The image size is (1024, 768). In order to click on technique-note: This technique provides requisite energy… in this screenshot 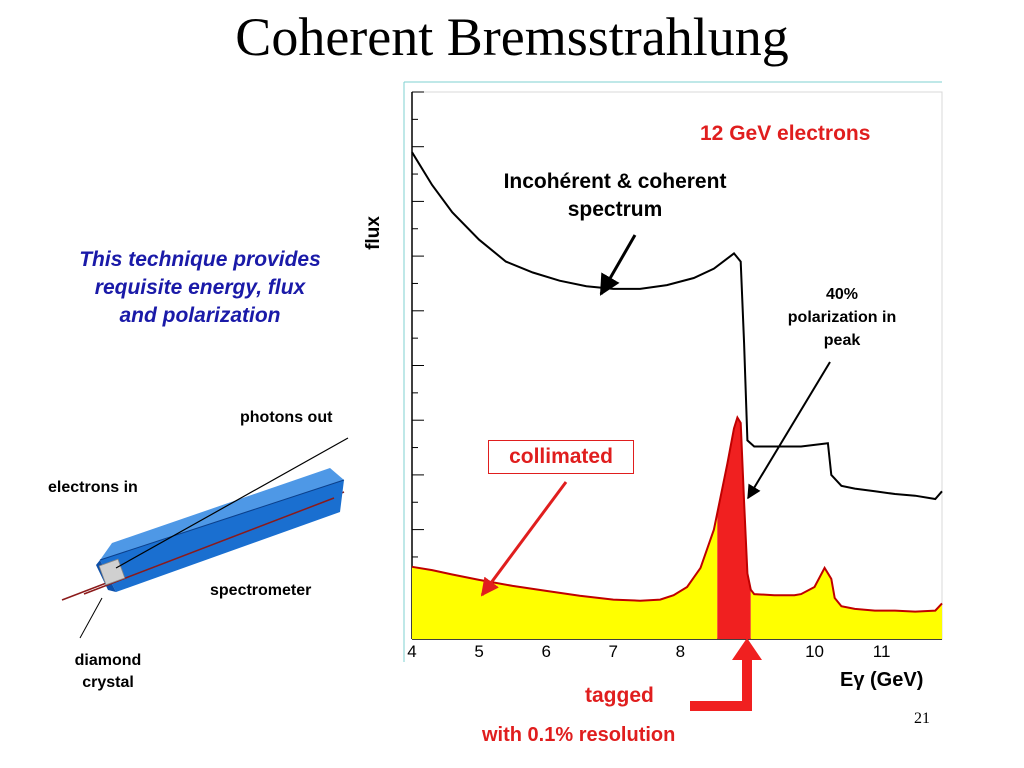, I will do `click(200, 287)`.